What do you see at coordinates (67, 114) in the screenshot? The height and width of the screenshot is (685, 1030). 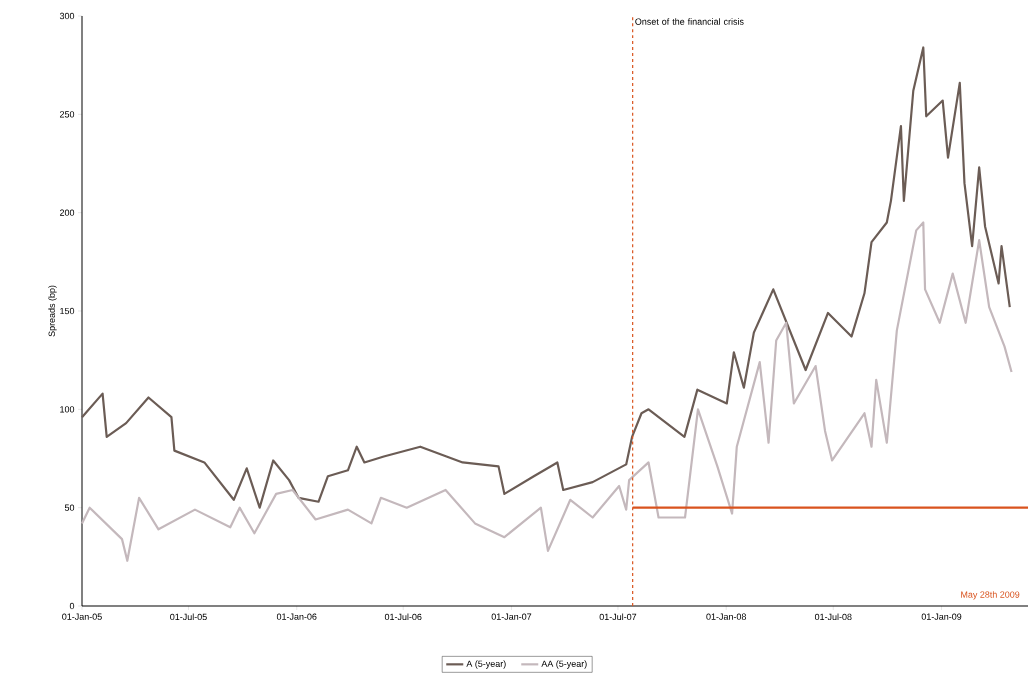 I see `y-tick-label: 250` at bounding box center [67, 114].